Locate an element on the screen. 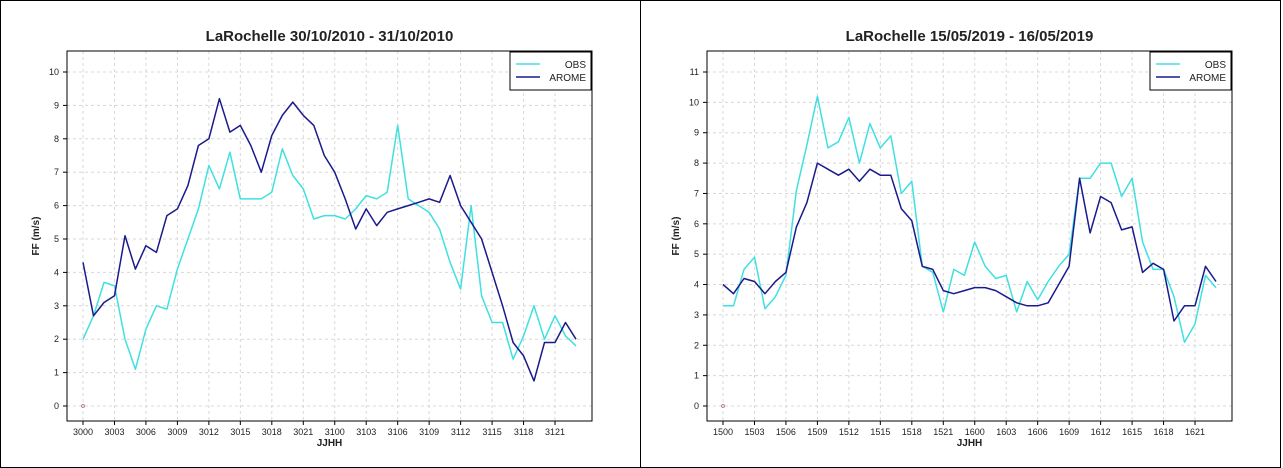 This screenshot has height=468, width=1283. x-tick-label: 1521 is located at coordinates (943, 432).